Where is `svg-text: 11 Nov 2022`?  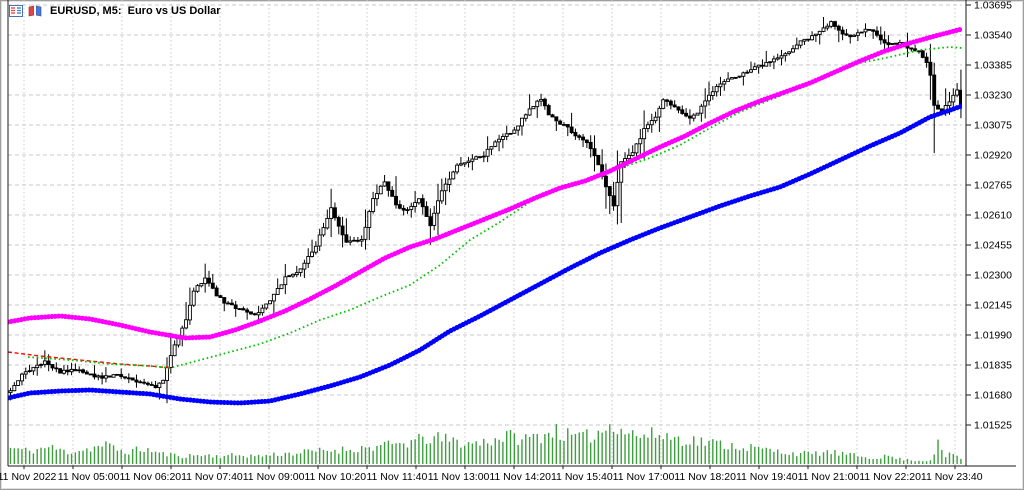
svg-text: 11 Nov 2022 is located at coordinates (28, 477).